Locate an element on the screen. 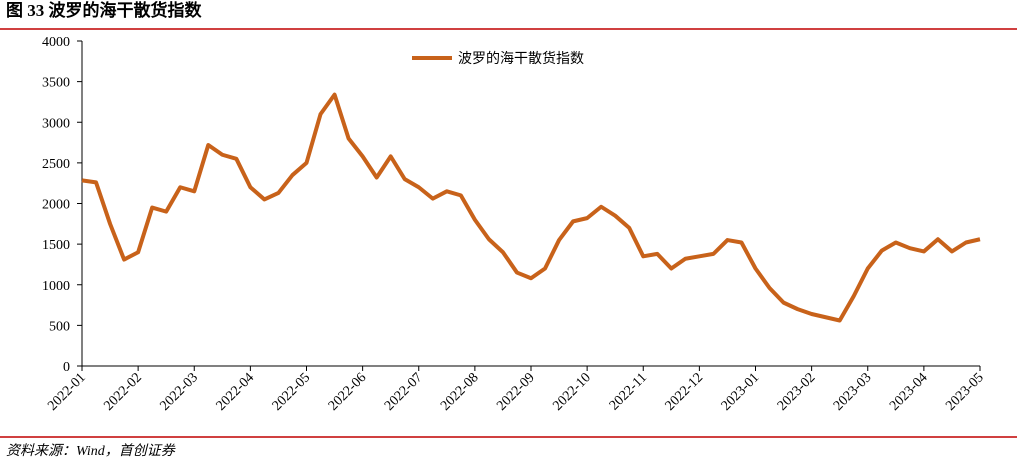  x-tick-label: 2023-04 is located at coordinates (909, 392).